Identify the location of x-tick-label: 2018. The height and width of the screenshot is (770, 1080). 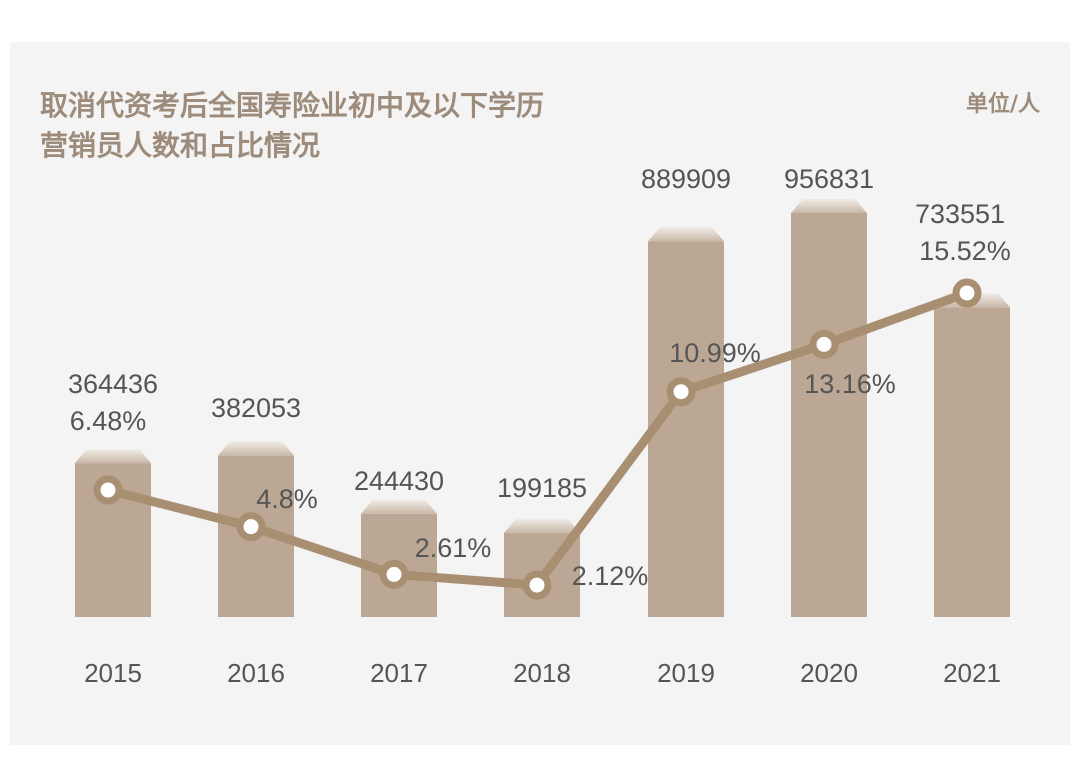
(542, 673).